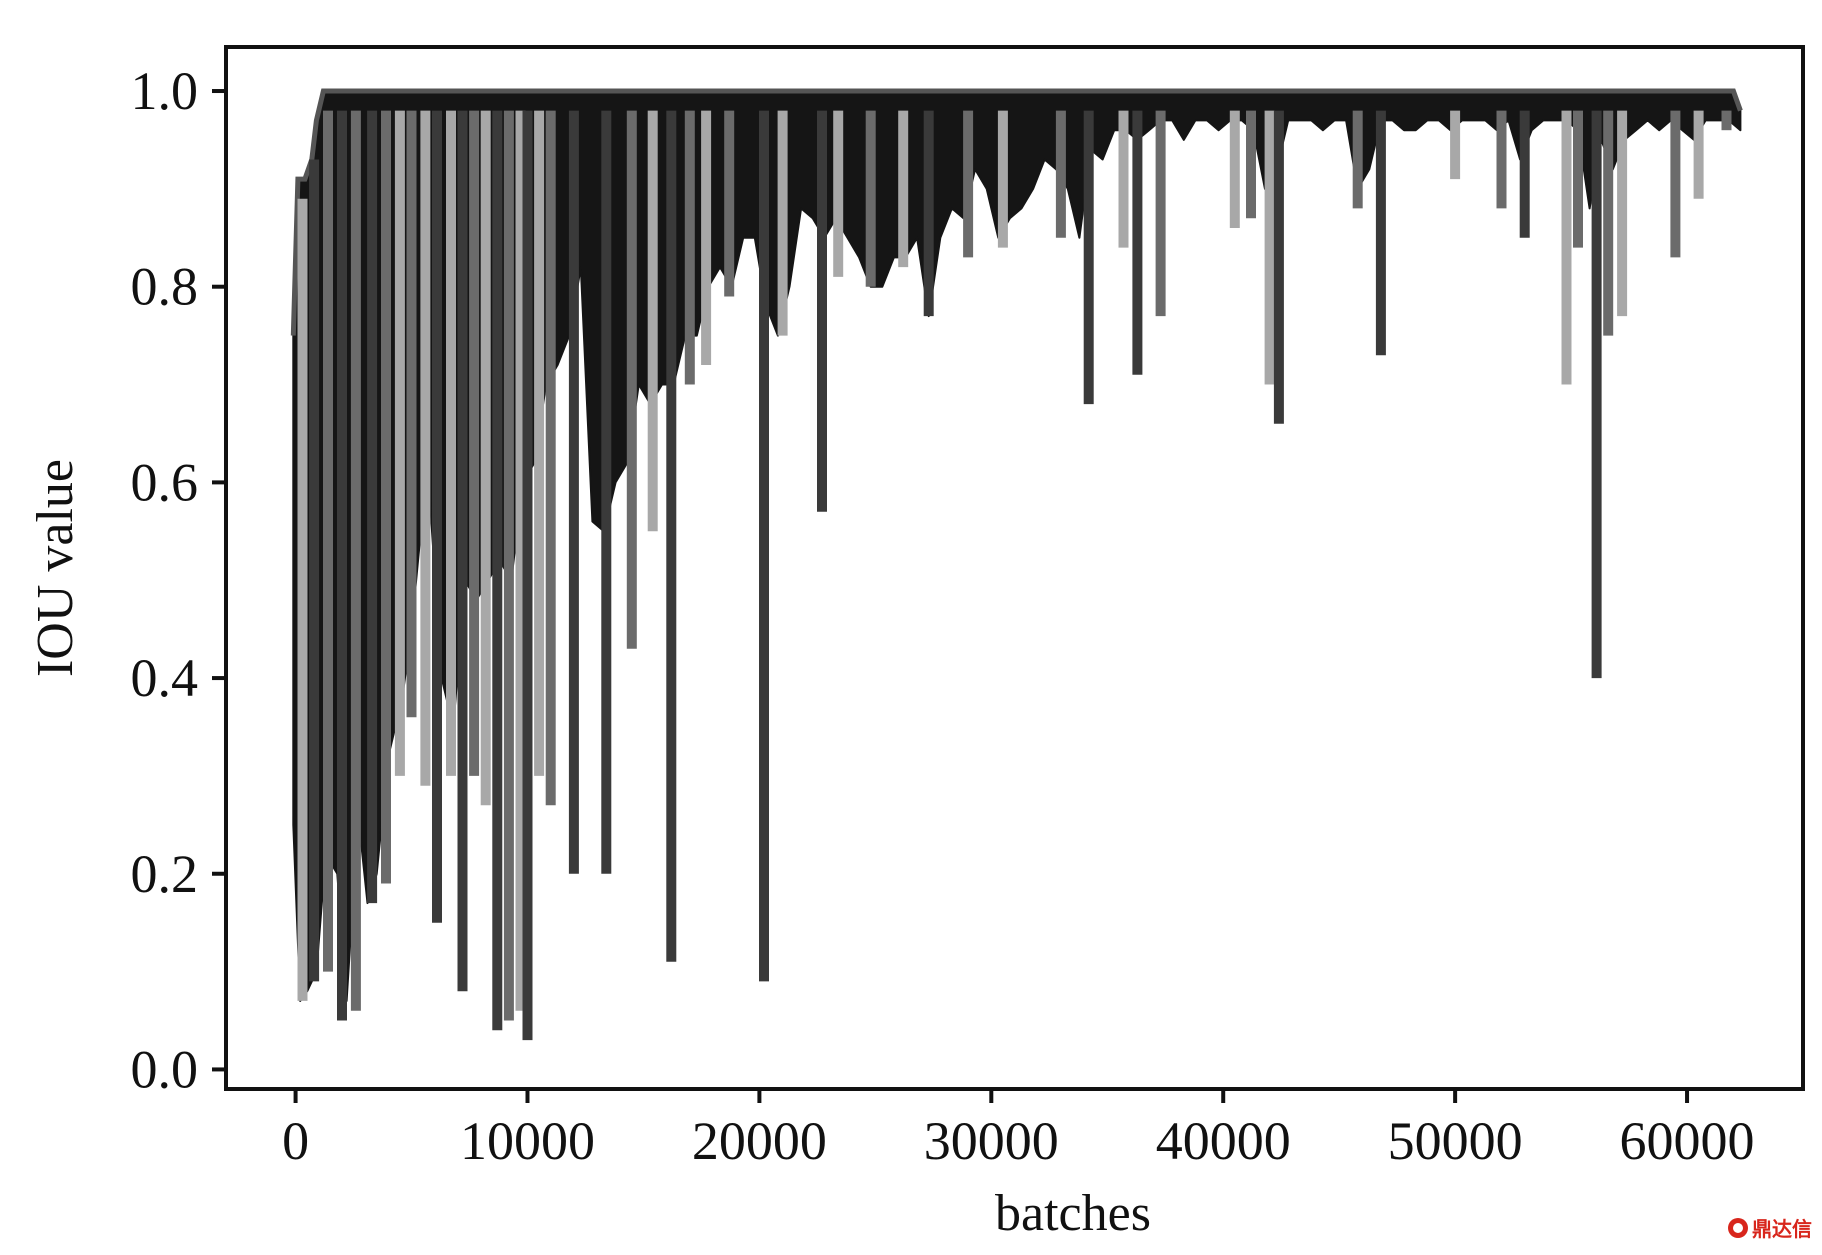 The image size is (1822, 1255). What do you see at coordinates (165, 482) in the screenshot?
I see `y-tick-label: 0.6` at bounding box center [165, 482].